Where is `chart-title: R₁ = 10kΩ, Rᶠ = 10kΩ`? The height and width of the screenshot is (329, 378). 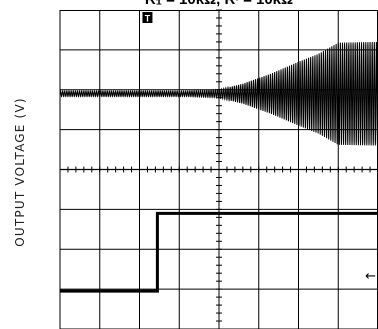
chart-title: R₁ = 10kΩ, Rᶠ = 10kΩ is located at coordinates (219, 5).